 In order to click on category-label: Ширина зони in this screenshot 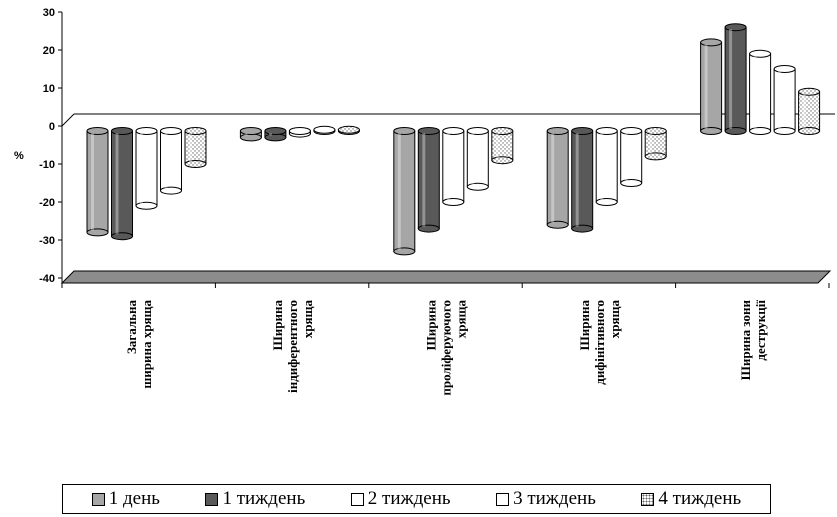, I will do `click(745, 339)`.